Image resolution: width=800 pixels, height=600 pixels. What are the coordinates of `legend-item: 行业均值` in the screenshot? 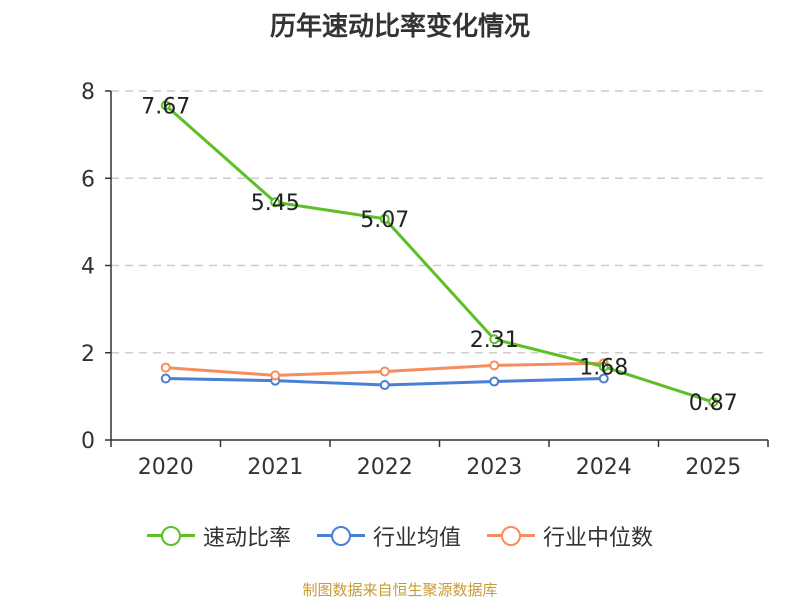 It's located at (388, 536).